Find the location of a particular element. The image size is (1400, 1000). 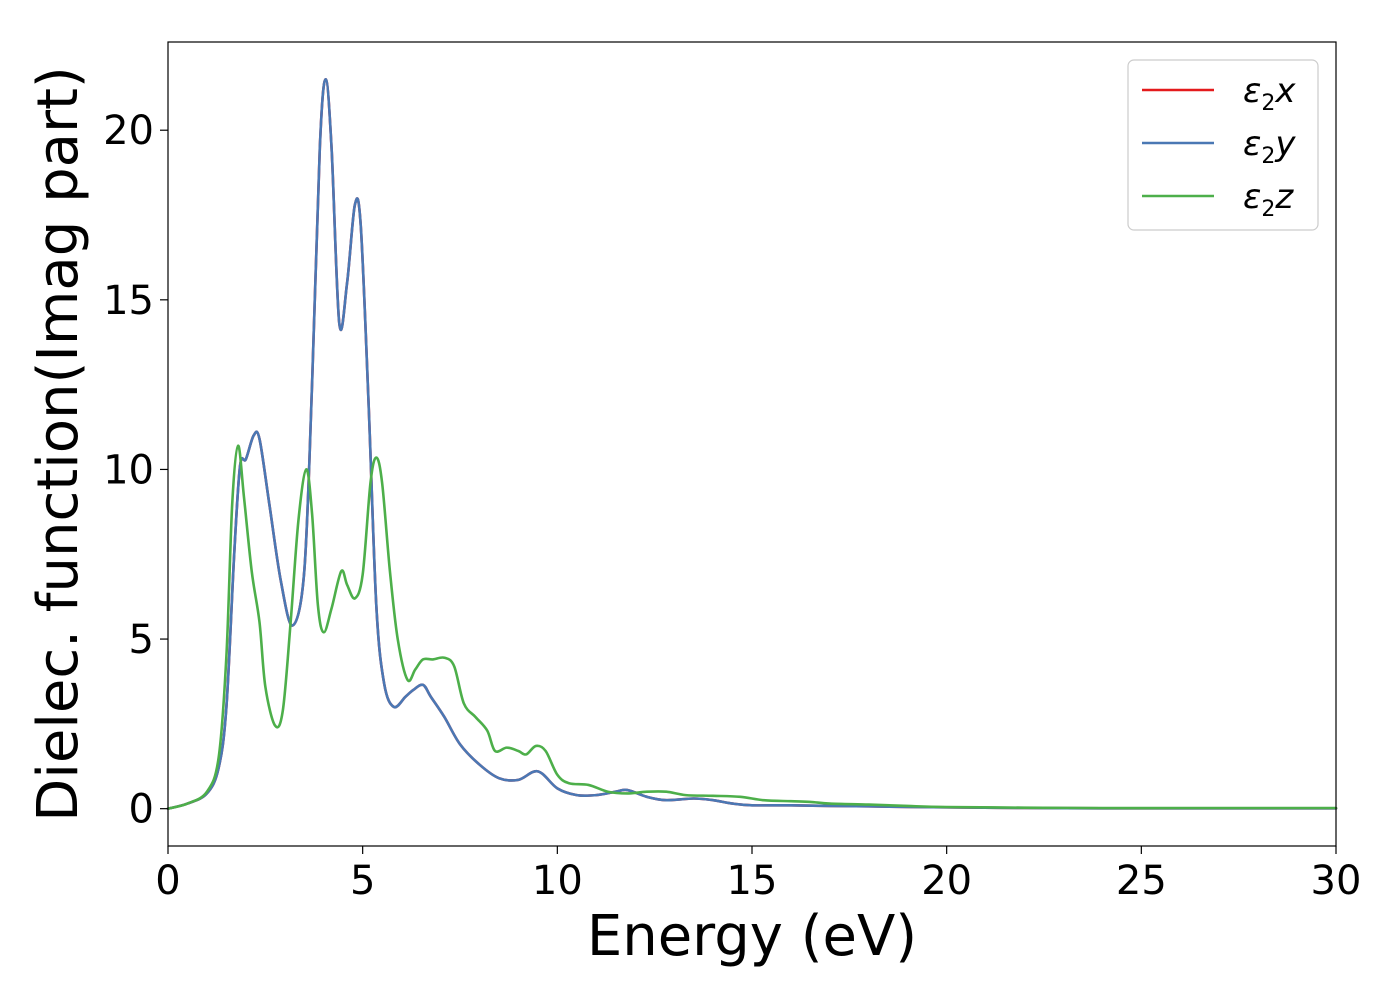

x-tick-label: 25 is located at coordinates (1141, 881).